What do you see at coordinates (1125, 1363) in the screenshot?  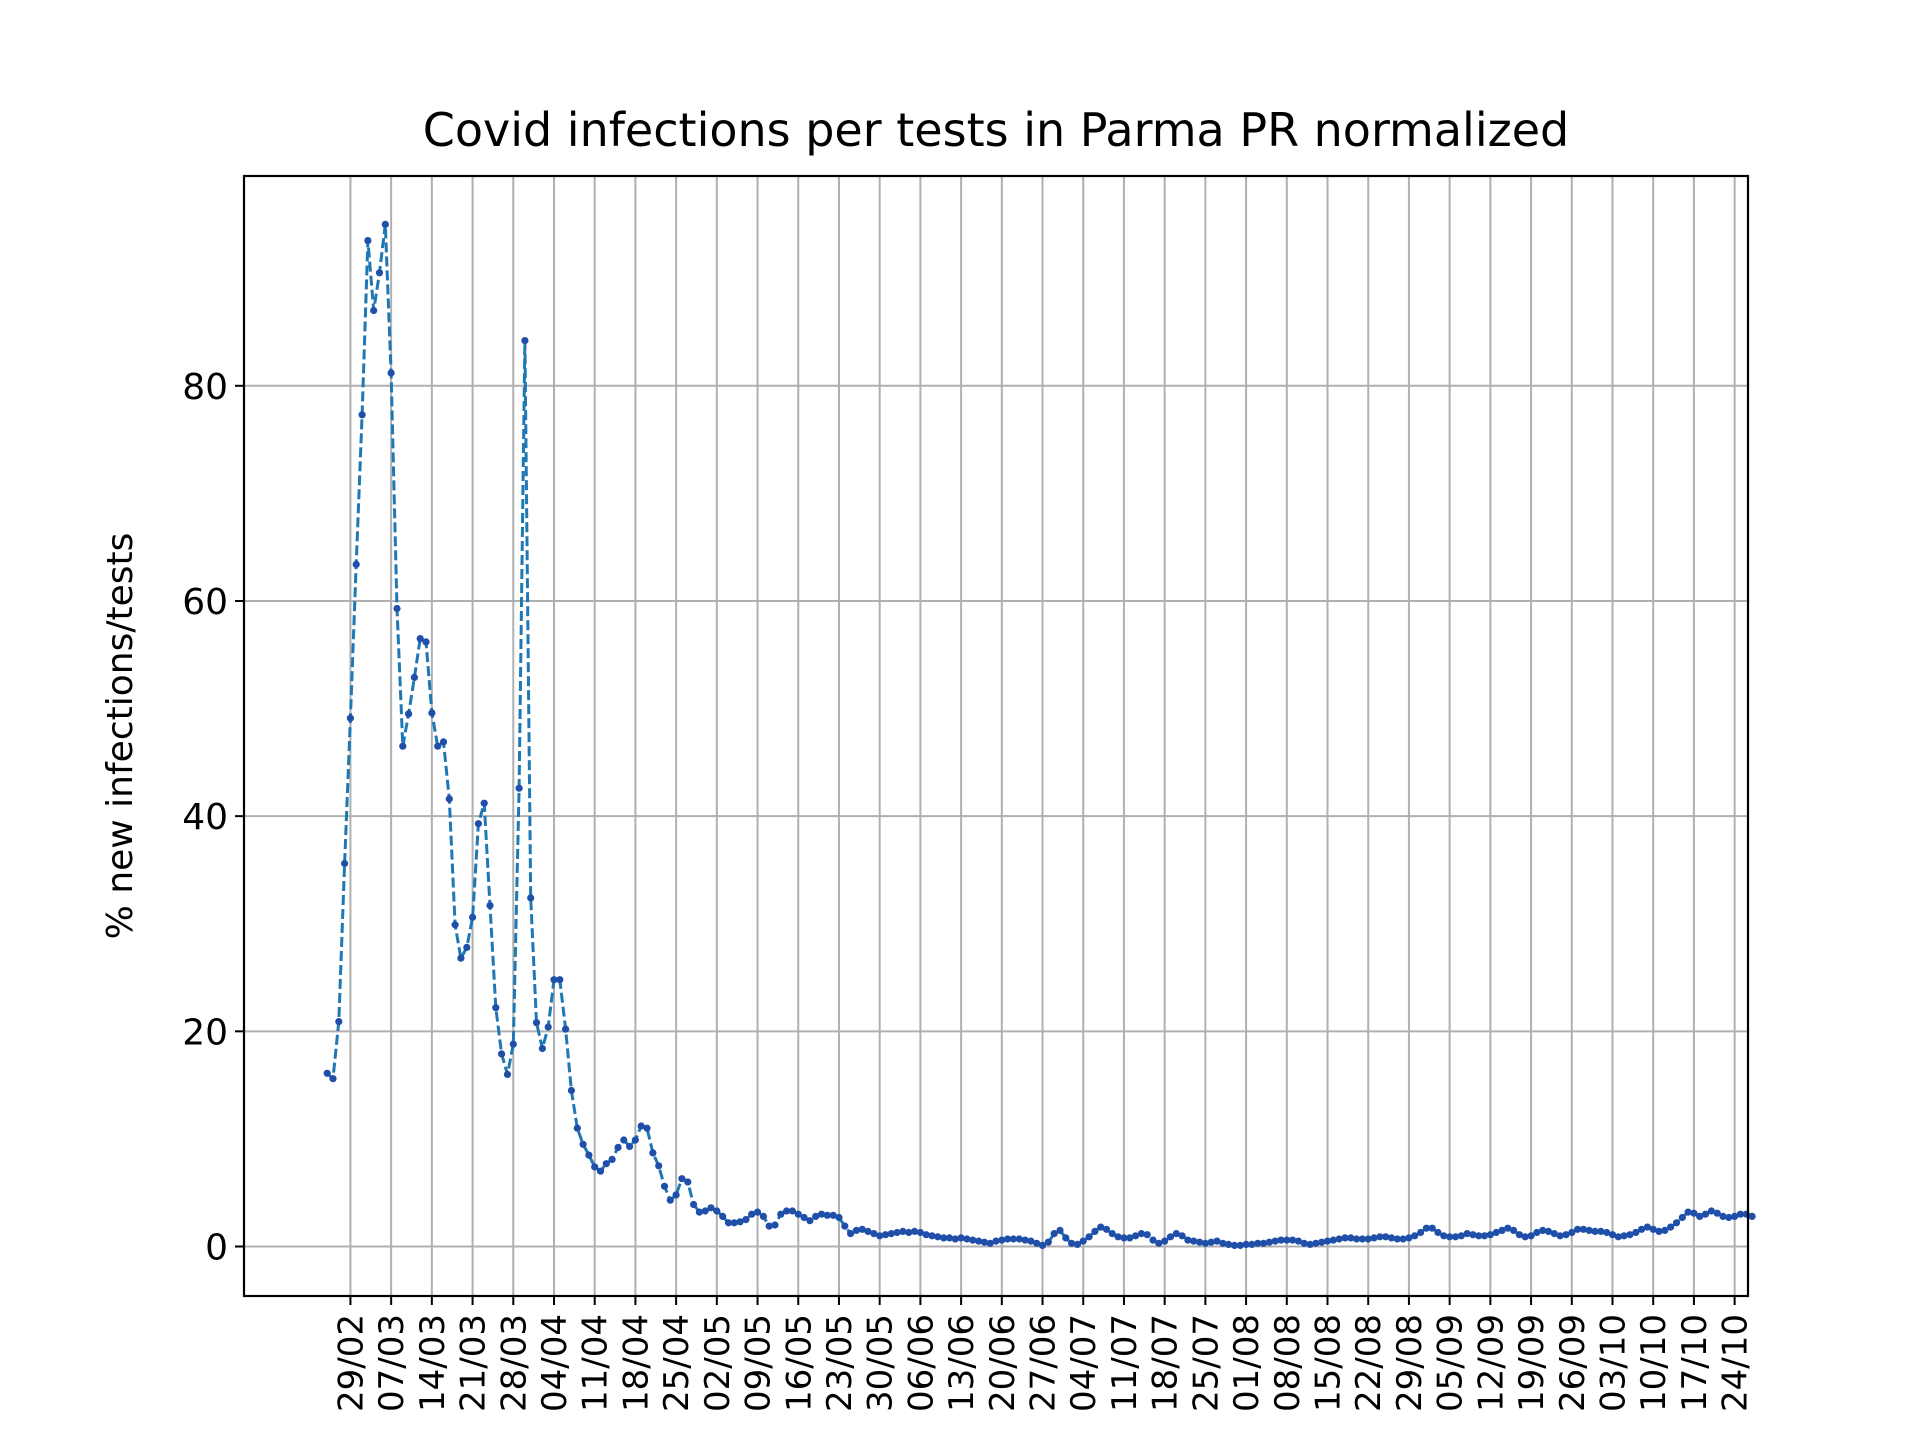 I see `x-tick-label: 11/07` at bounding box center [1125, 1363].